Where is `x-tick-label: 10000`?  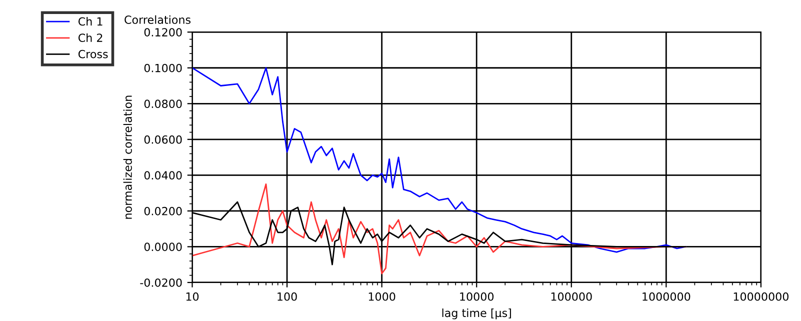 x-tick-label: 10000 is located at coordinates (477, 296).